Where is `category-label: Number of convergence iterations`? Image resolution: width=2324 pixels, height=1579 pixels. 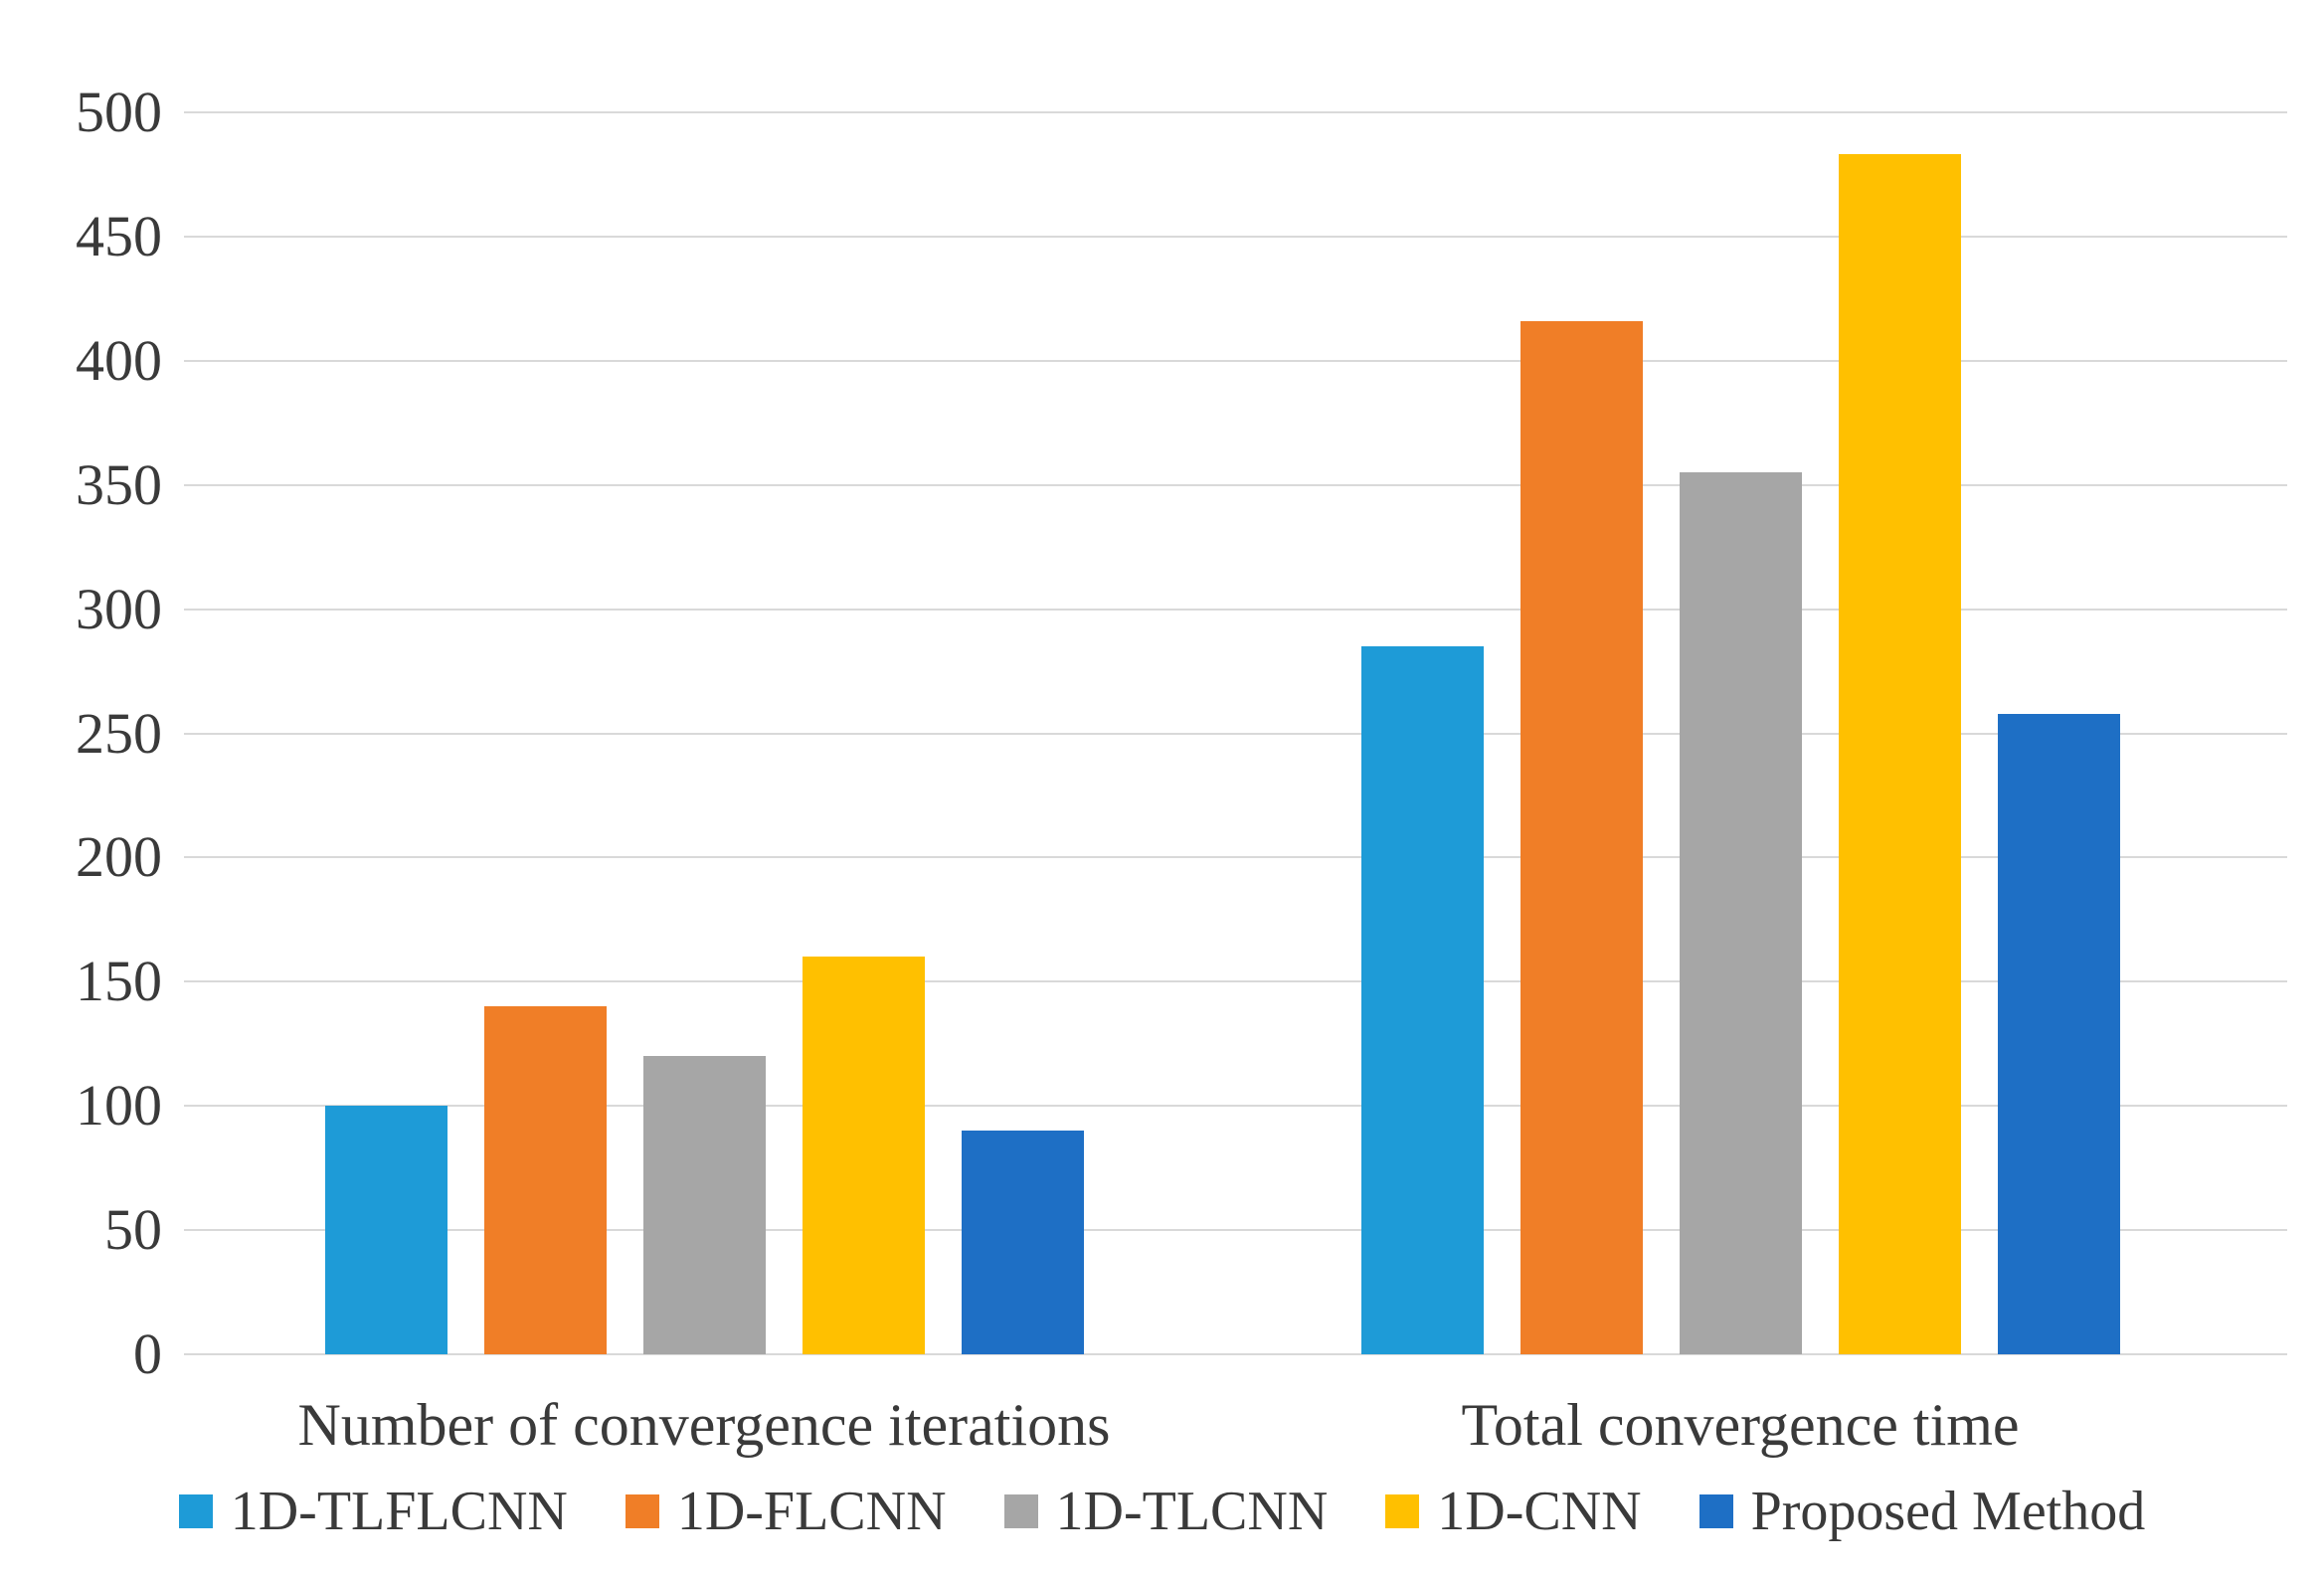 category-label: Number of convergence iterations is located at coordinates (704, 1425).